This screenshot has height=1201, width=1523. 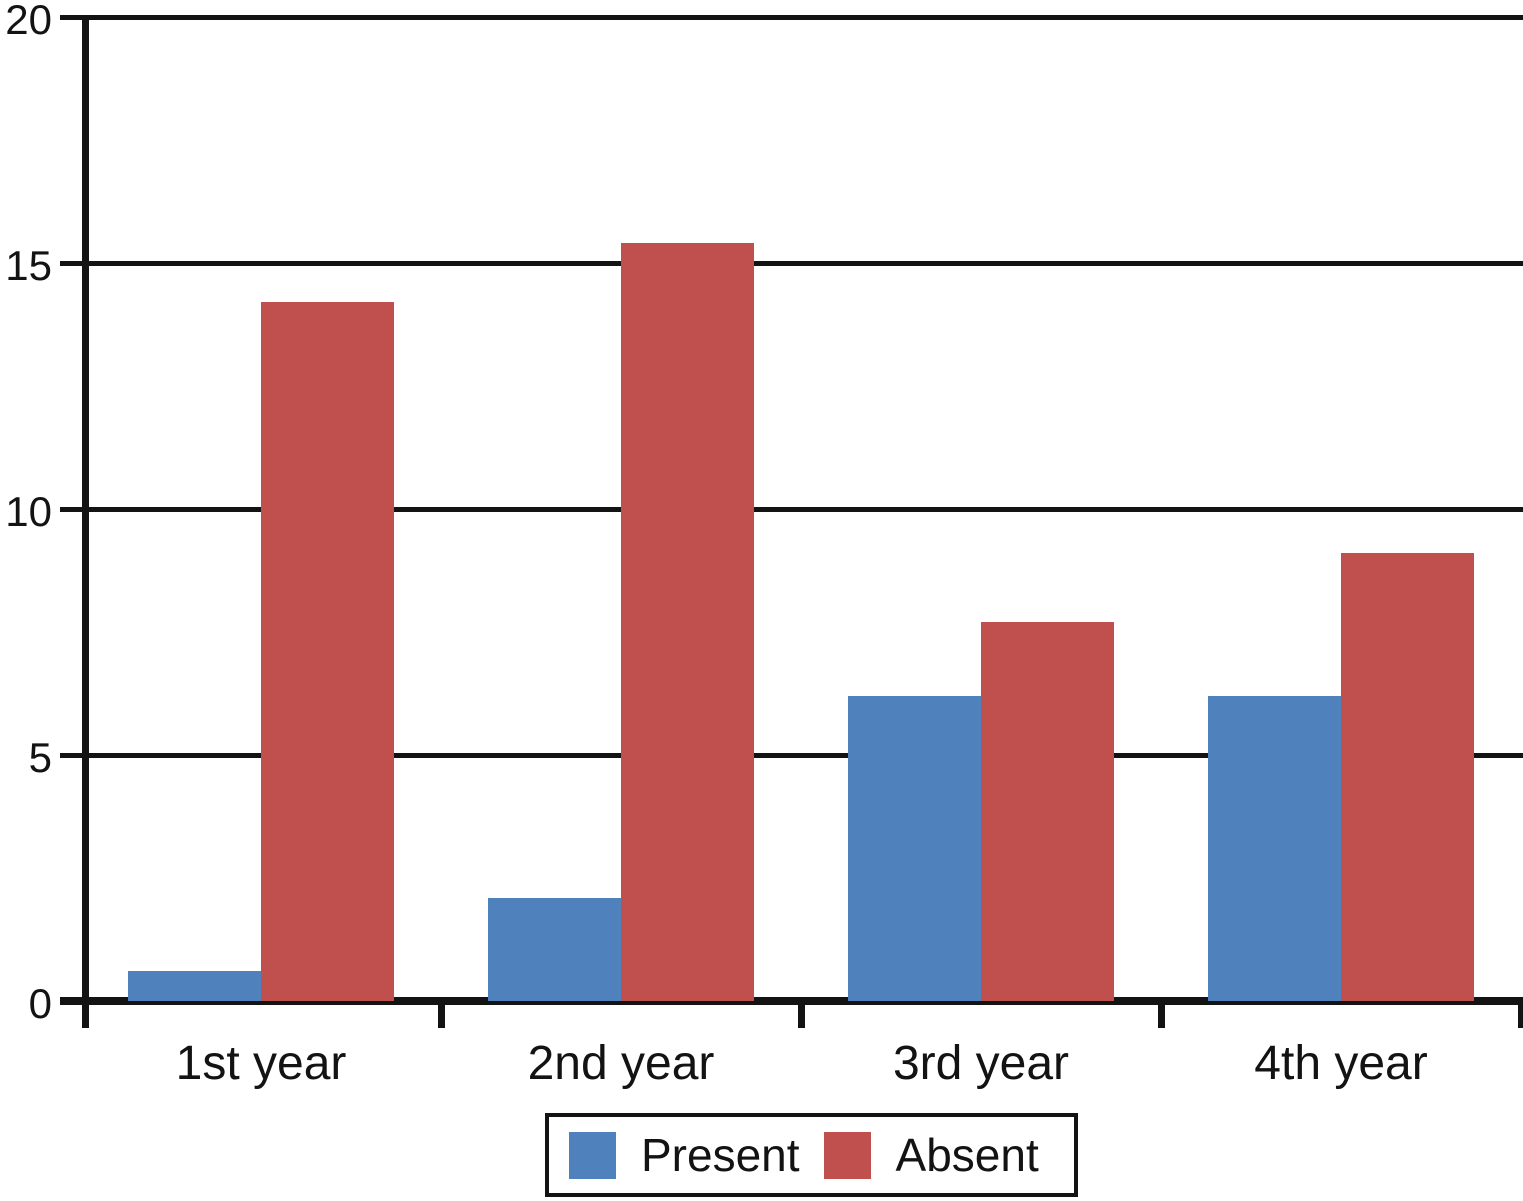 What do you see at coordinates (687, 622) in the screenshot?
I see `bar-absent-2nd-year` at bounding box center [687, 622].